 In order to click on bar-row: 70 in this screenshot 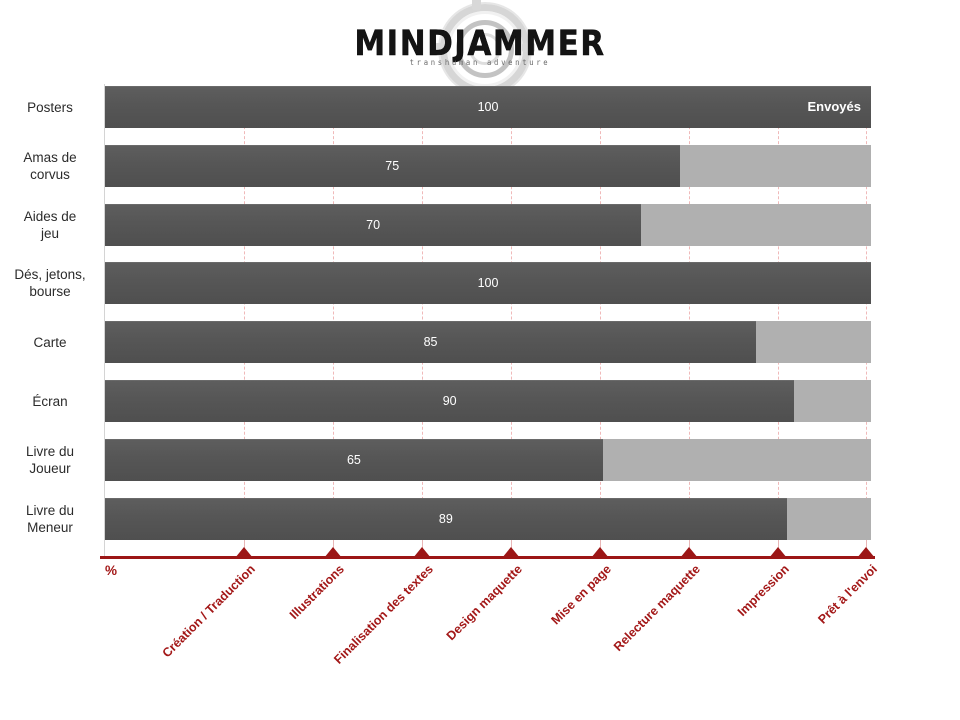, I will do `click(488, 224)`.